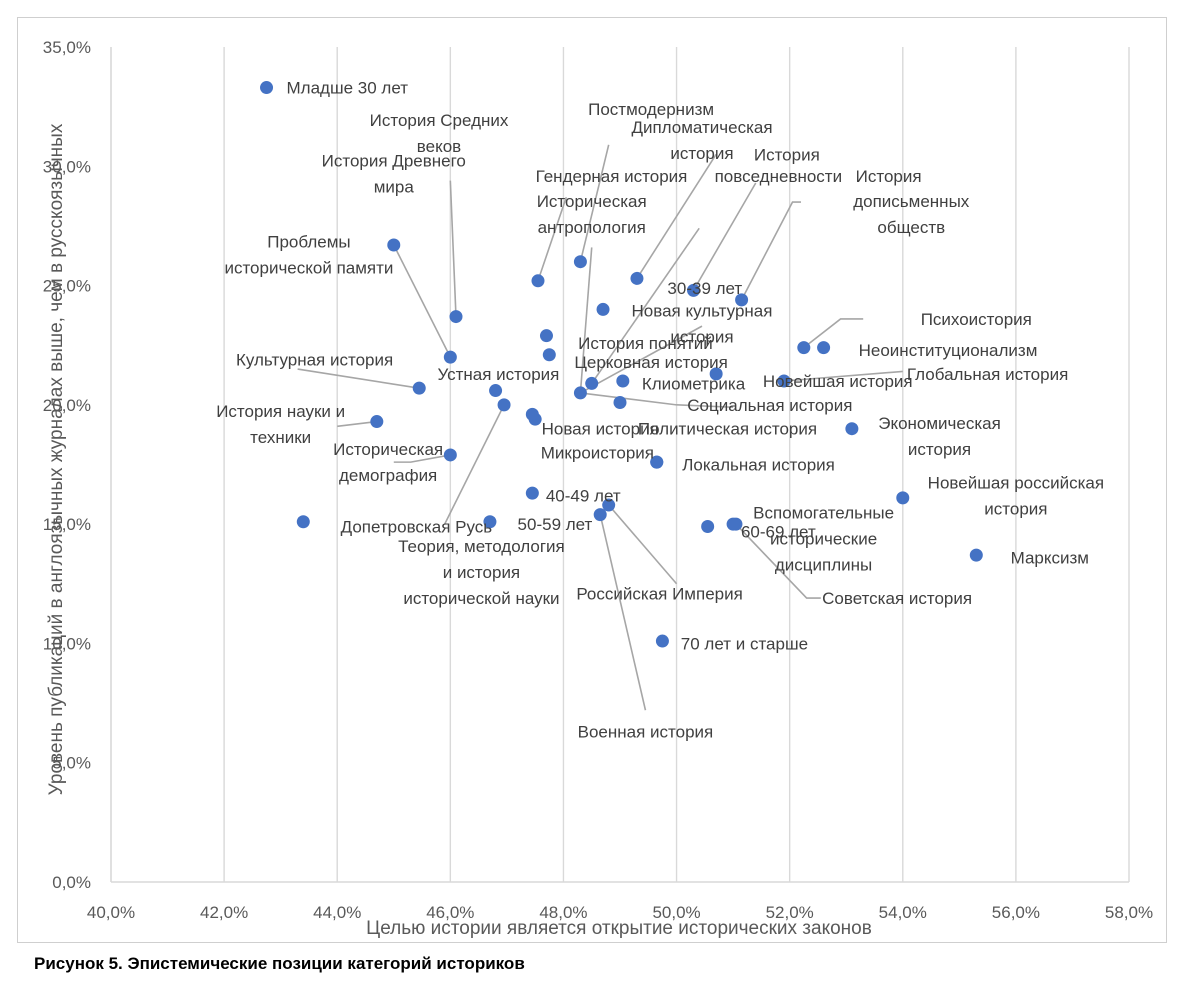 The image size is (1200, 987). Describe the element at coordinates (555, 524) in the screenshot. I see `point-label: 50-59 лет` at that location.